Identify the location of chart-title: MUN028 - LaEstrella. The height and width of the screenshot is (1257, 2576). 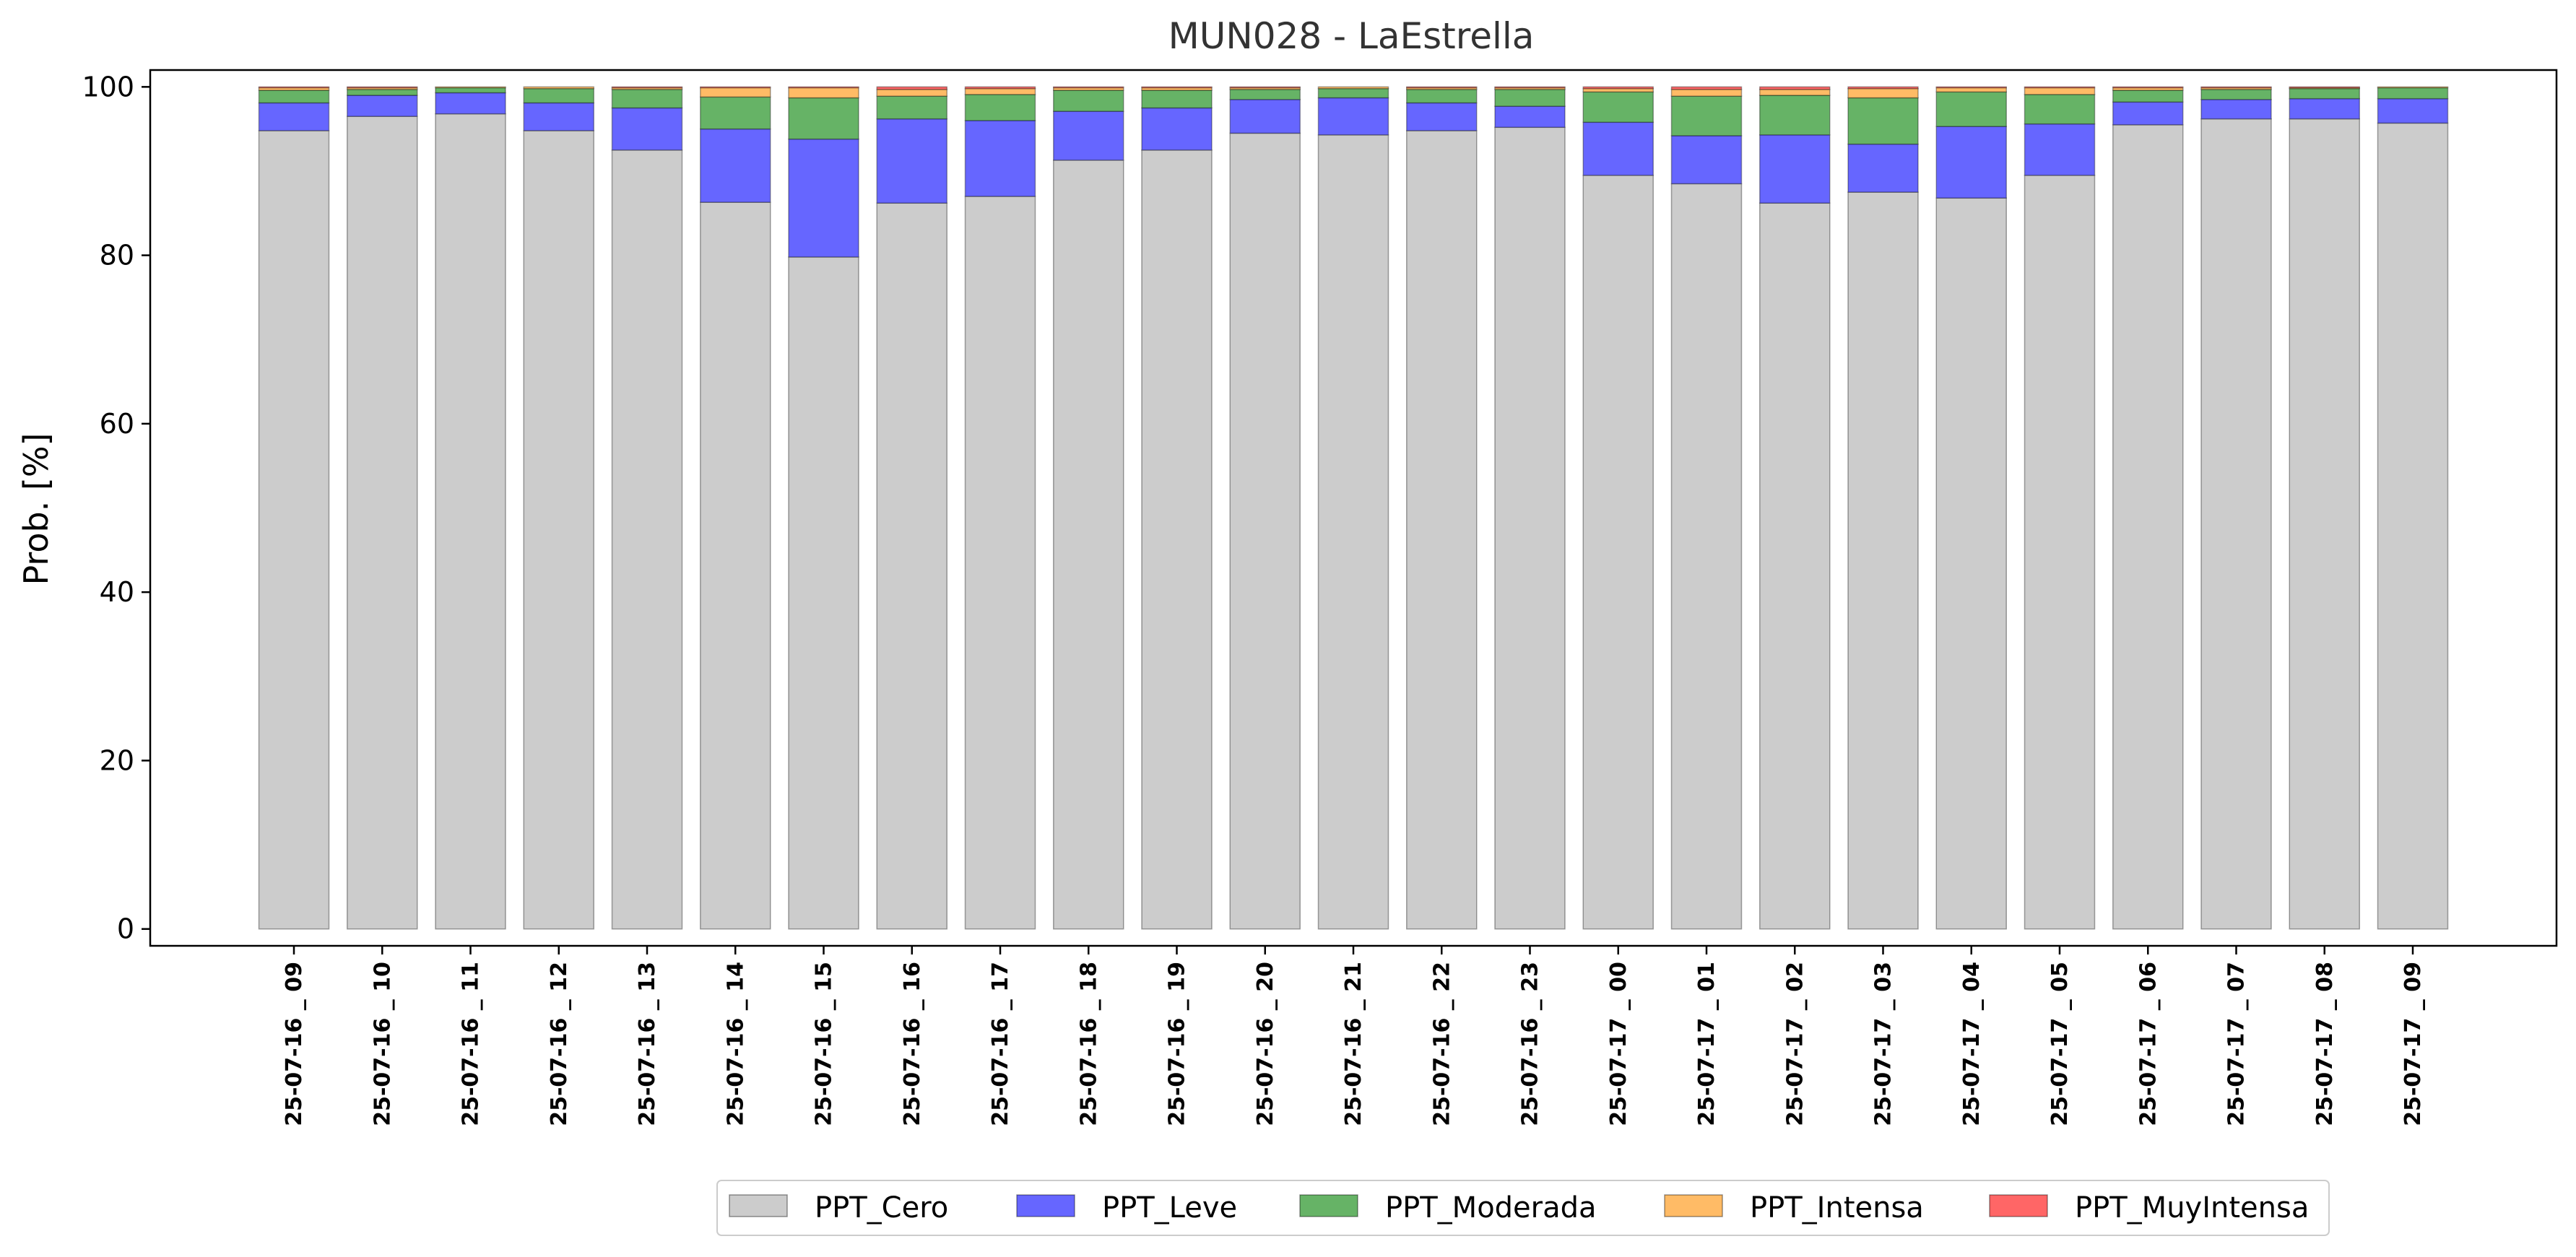
(1351, 36).